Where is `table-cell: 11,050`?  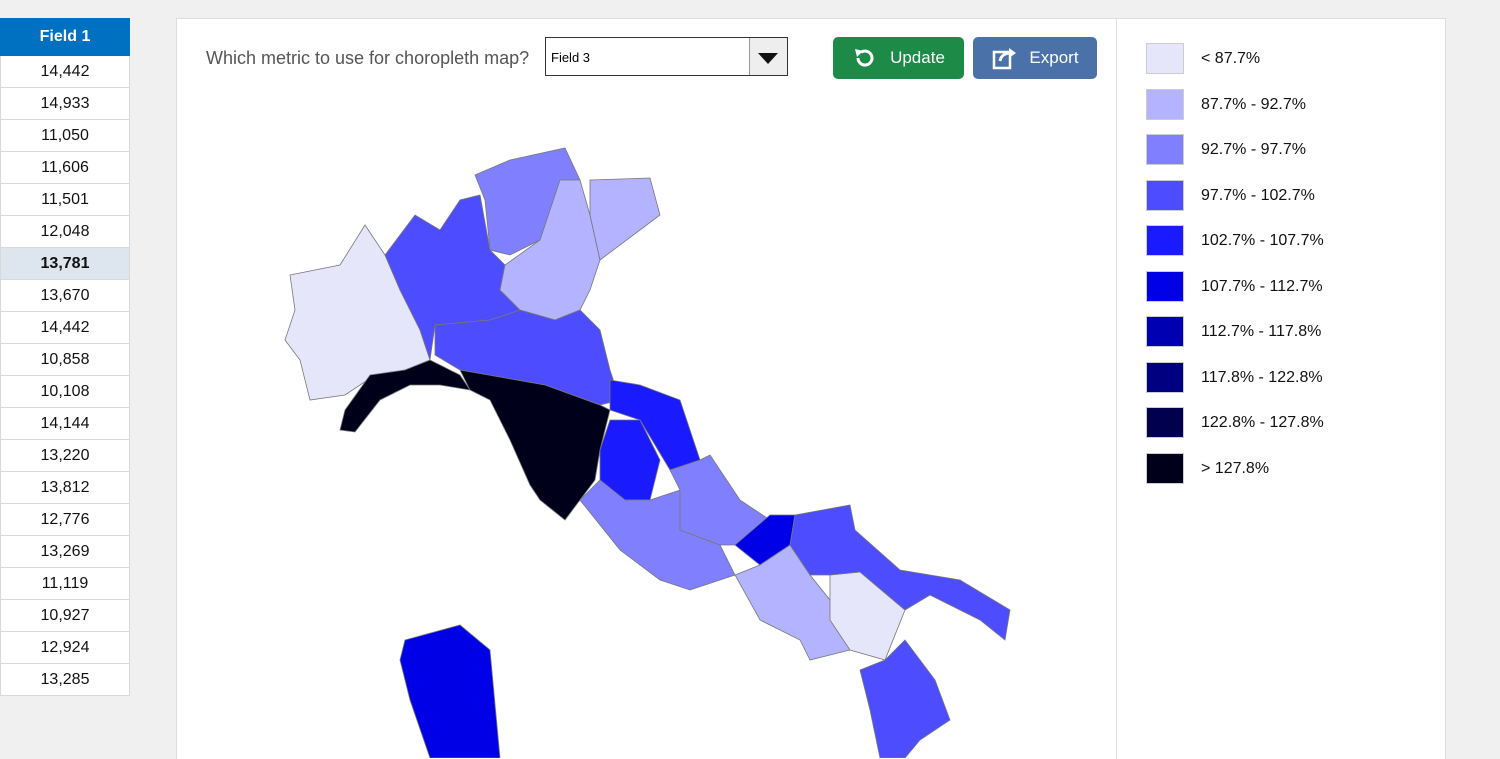 table-cell: 11,050 is located at coordinates (65, 135).